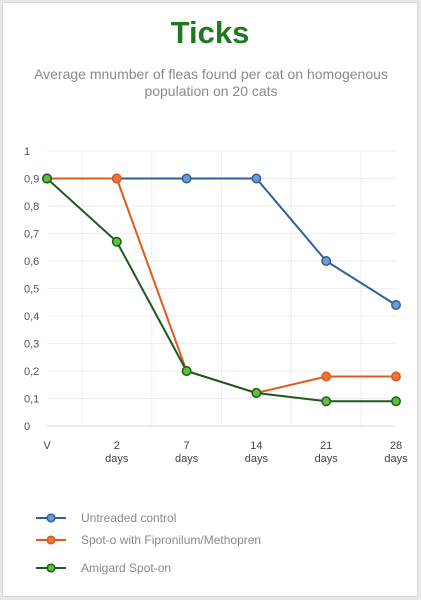 This screenshot has height=600, width=421. Describe the element at coordinates (187, 452) in the screenshot. I see `x-tick-label: 7 days` at that location.